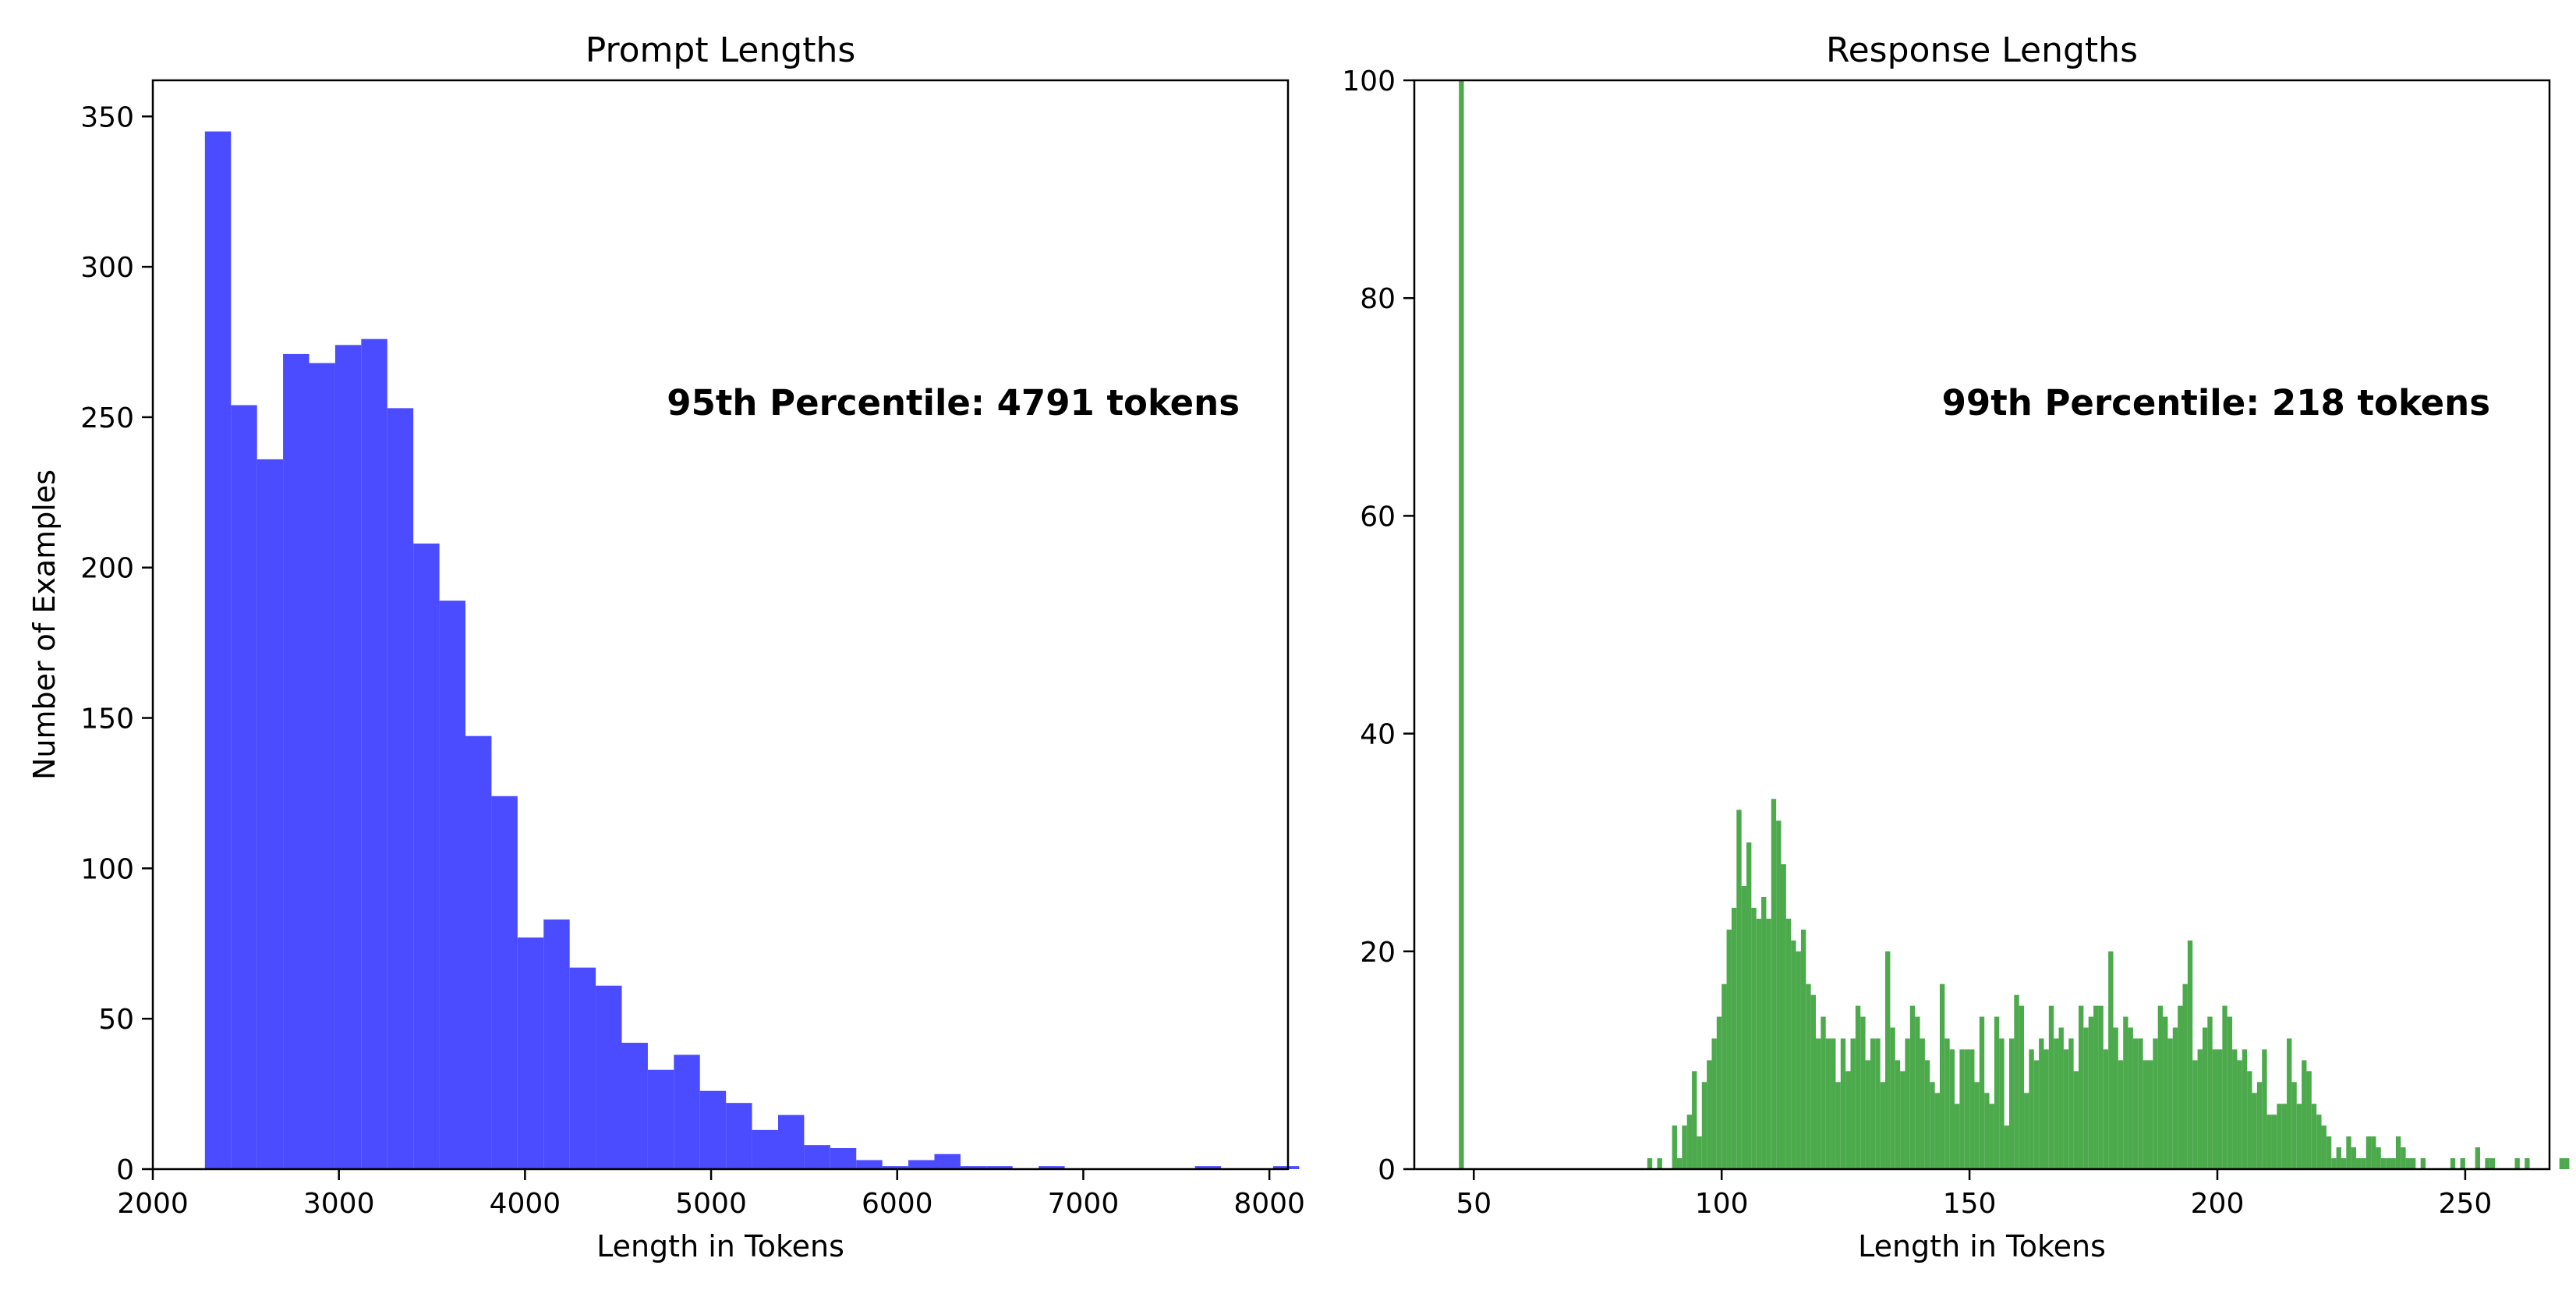 Image resolution: width=2576 pixels, height=1290 pixels. I want to click on x-tick-label: 6000, so click(897, 1204).